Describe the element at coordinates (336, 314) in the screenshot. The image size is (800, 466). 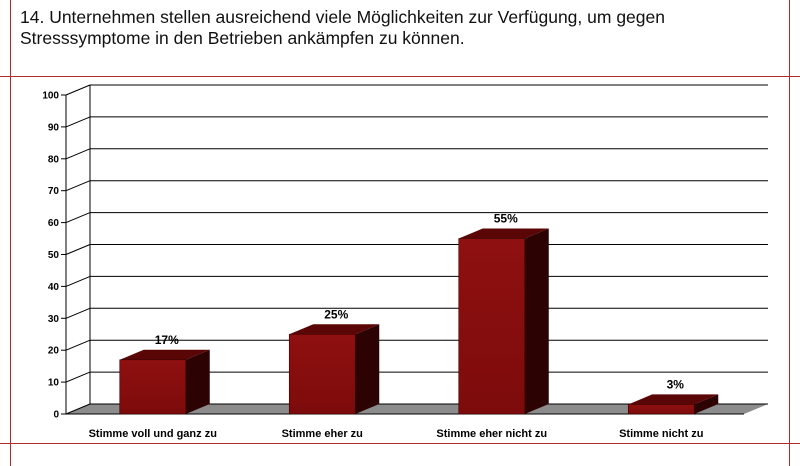
I see `data-label: 25%` at that location.